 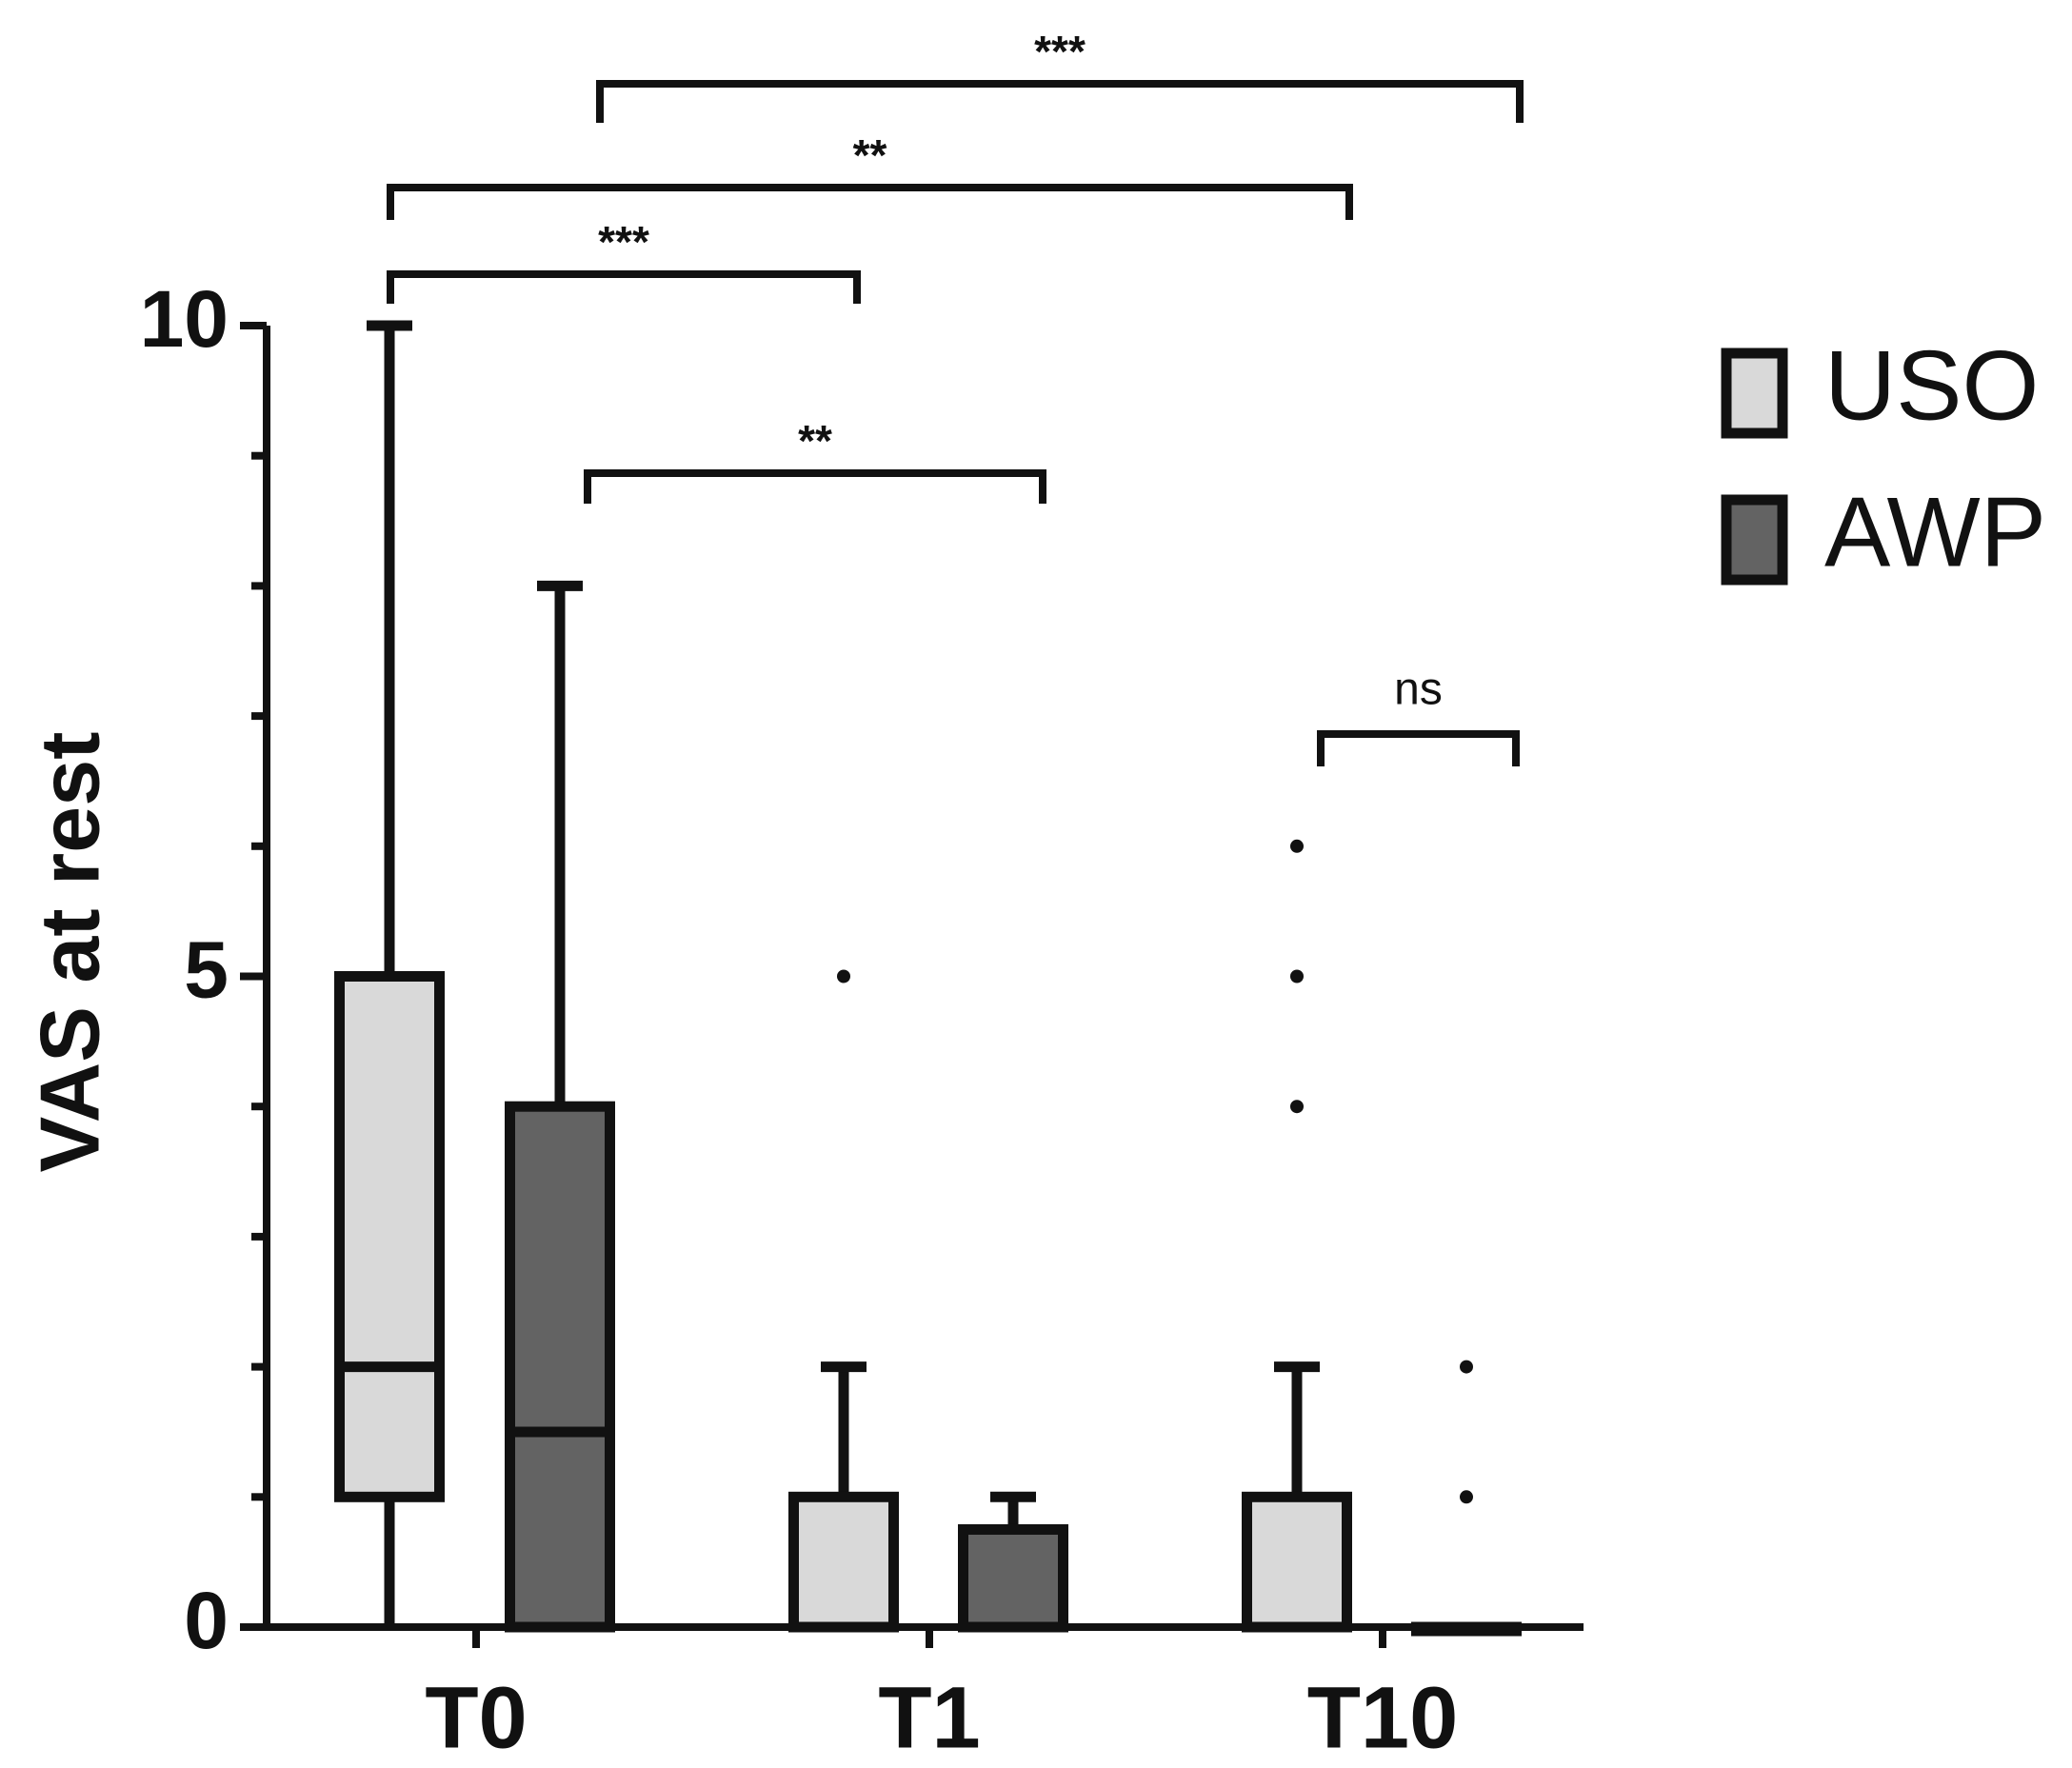 What do you see at coordinates (1935, 532) in the screenshot?
I see `legend-label: AWP` at bounding box center [1935, 532].